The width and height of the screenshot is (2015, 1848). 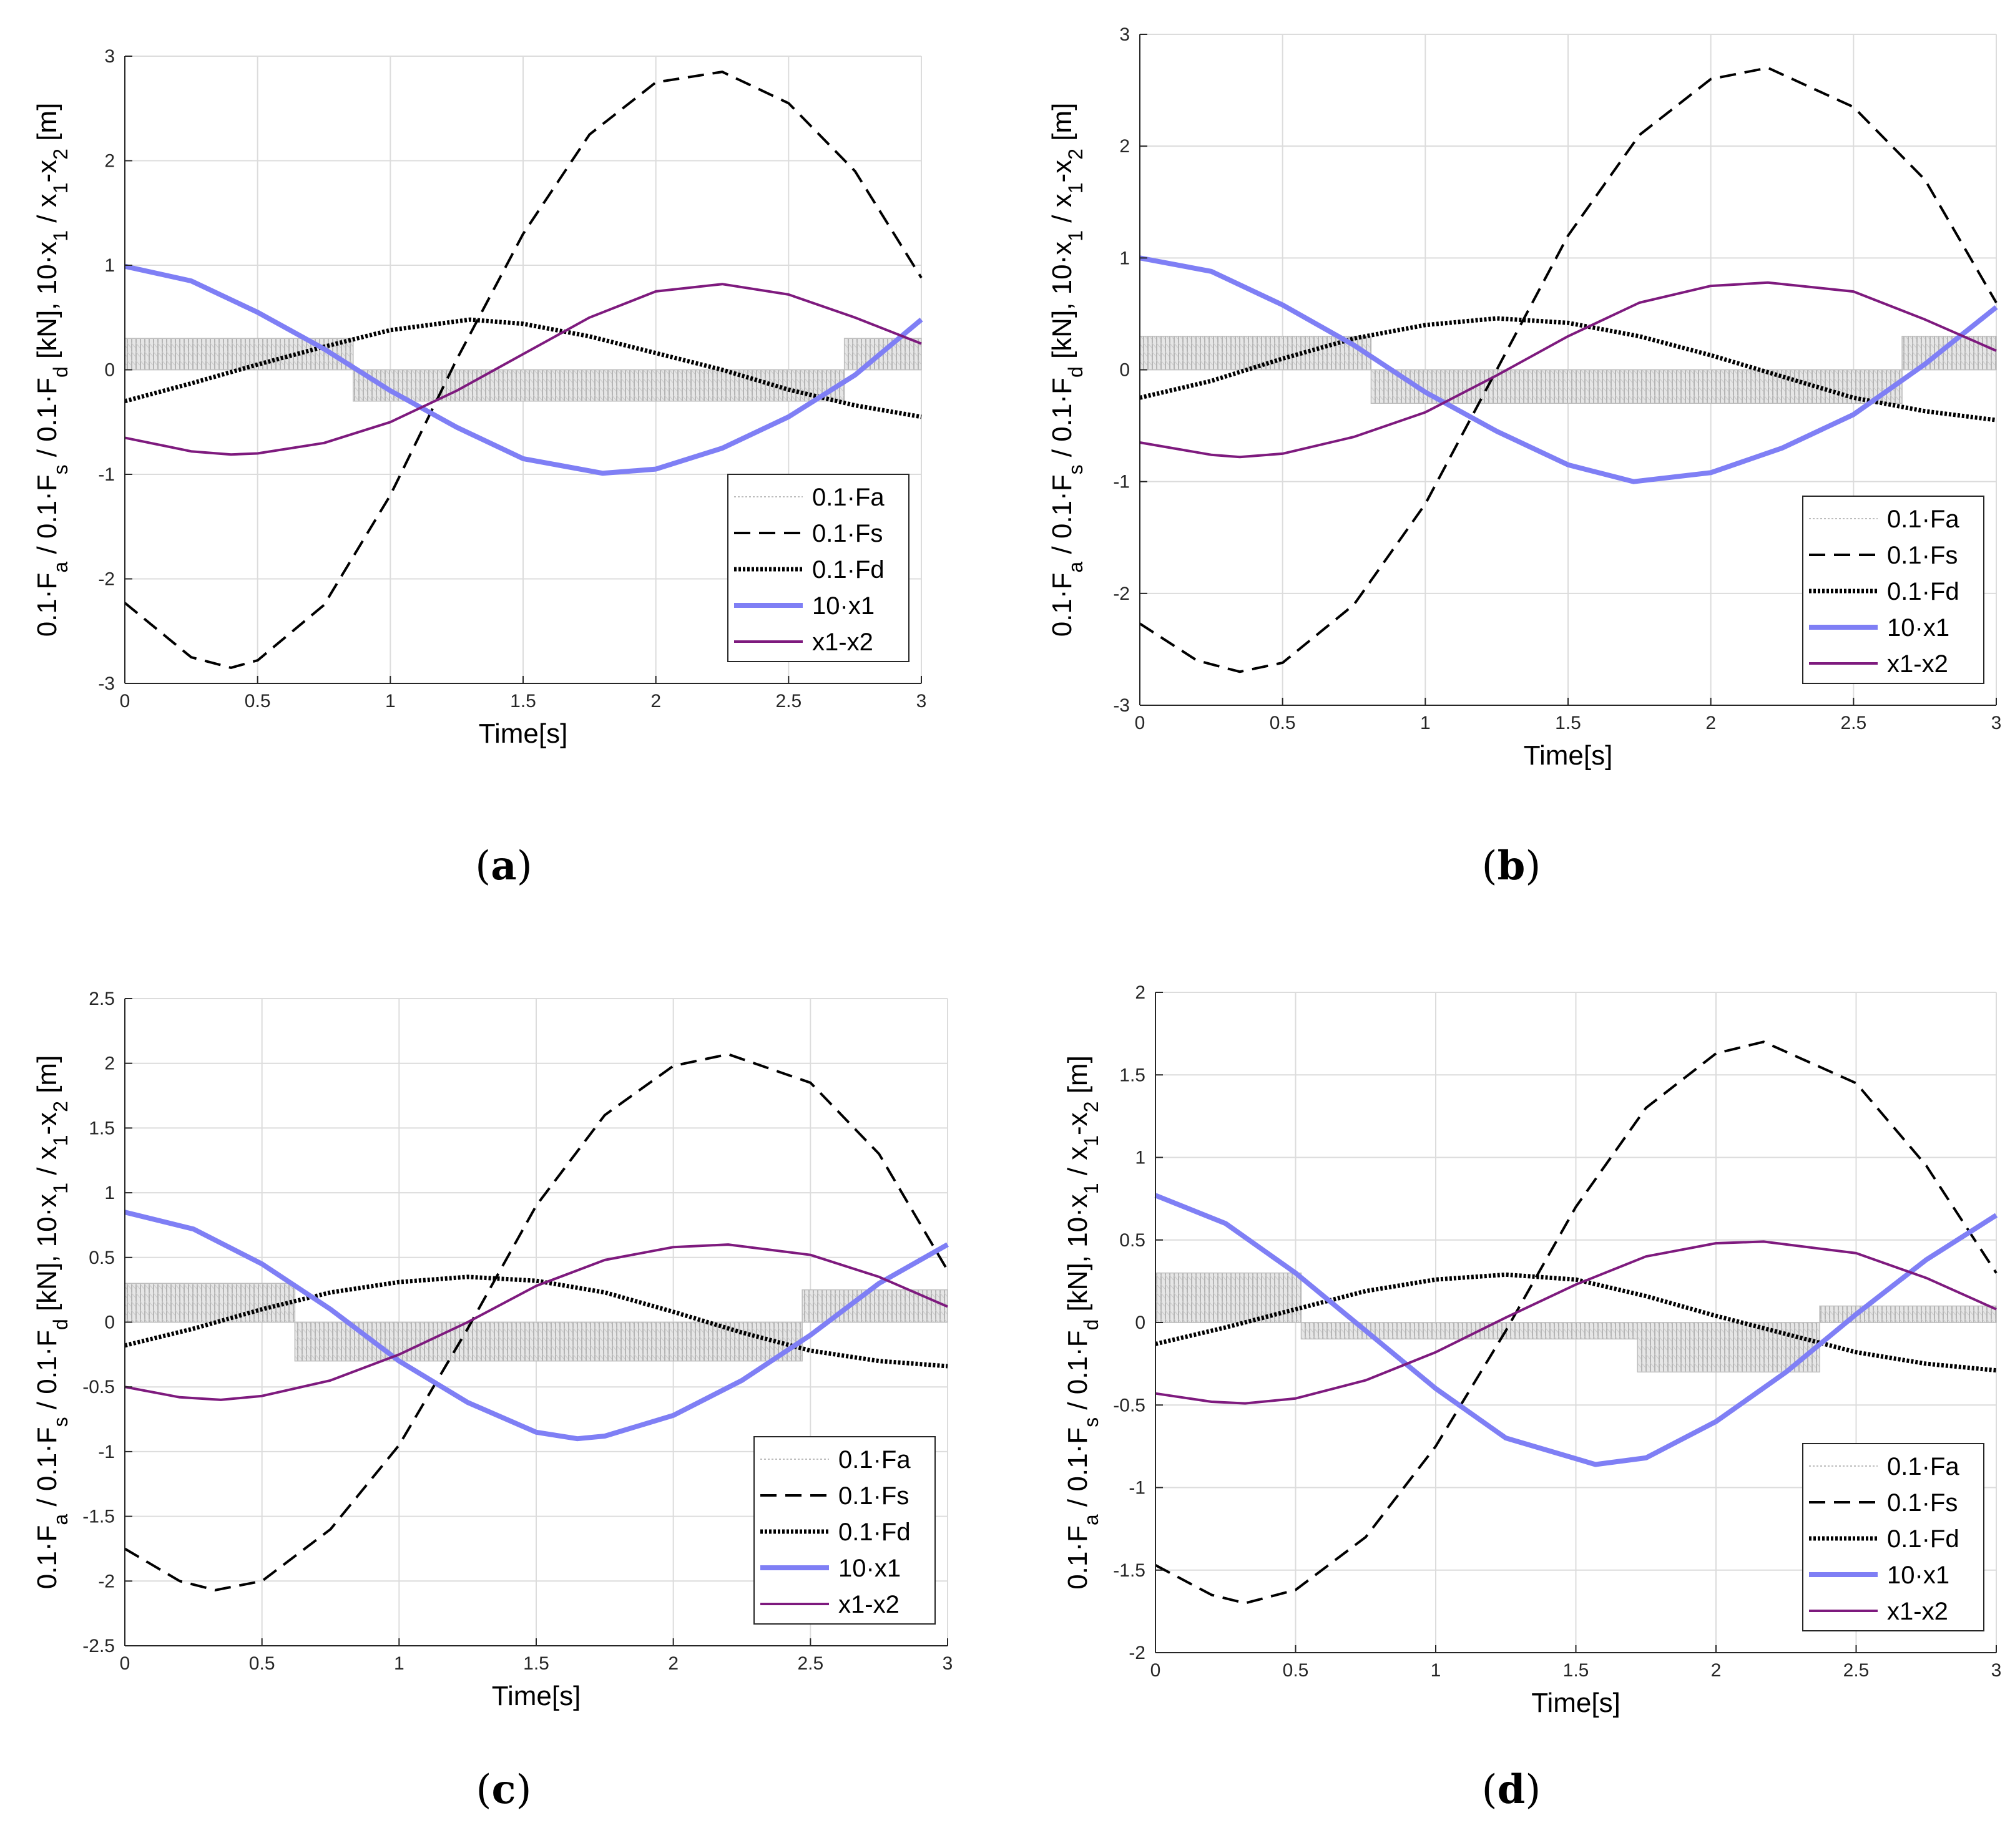 What do you see at coordinates (1140, 992) in the screenshot?
I see `y-tick-label-d-8: 2` at bounding box center [1140, 992].